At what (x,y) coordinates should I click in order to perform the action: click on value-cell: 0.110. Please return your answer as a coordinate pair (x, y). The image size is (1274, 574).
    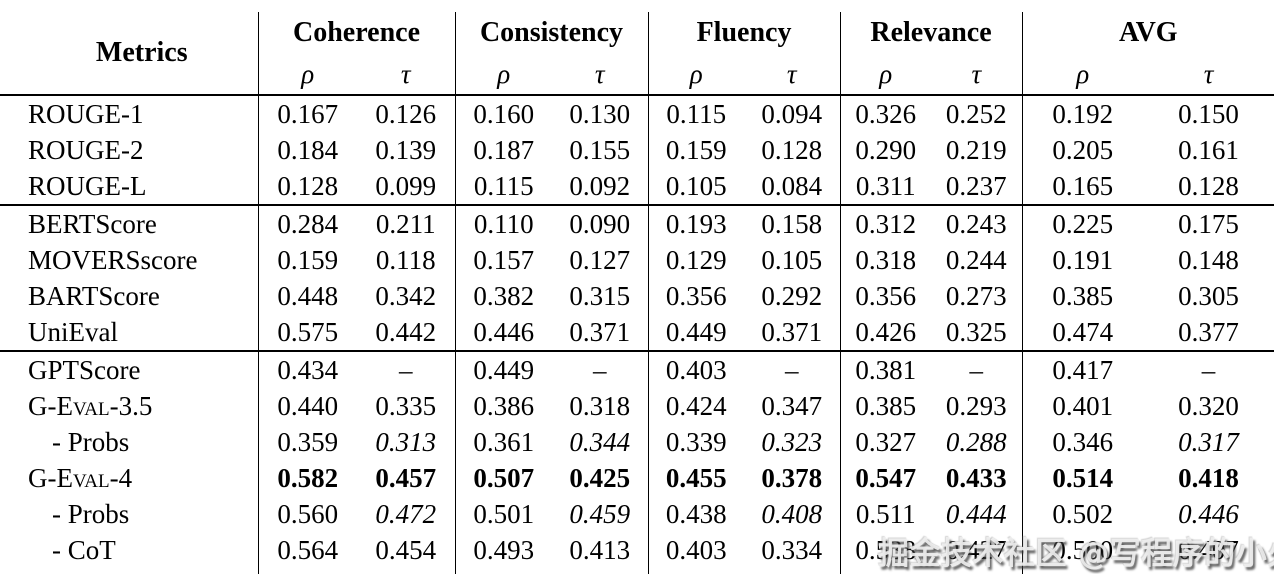
    Looking at the image, I should click on (503, 223).